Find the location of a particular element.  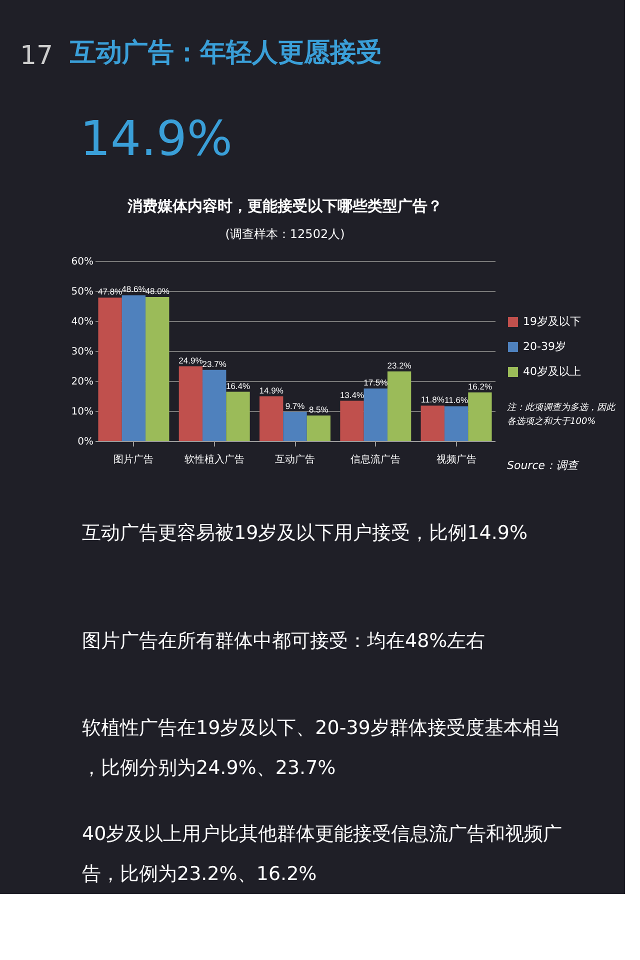

text: 11.6% is located at coordinates (456, 400).